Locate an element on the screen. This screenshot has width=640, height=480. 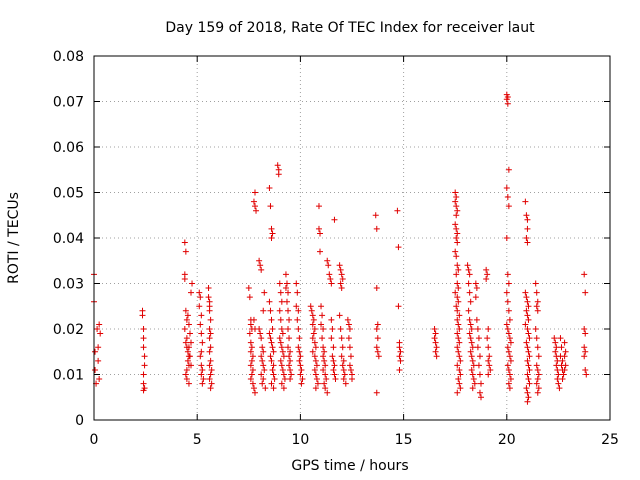
x-axis-label: GPS time / hours is located at coordinates (349, 466).